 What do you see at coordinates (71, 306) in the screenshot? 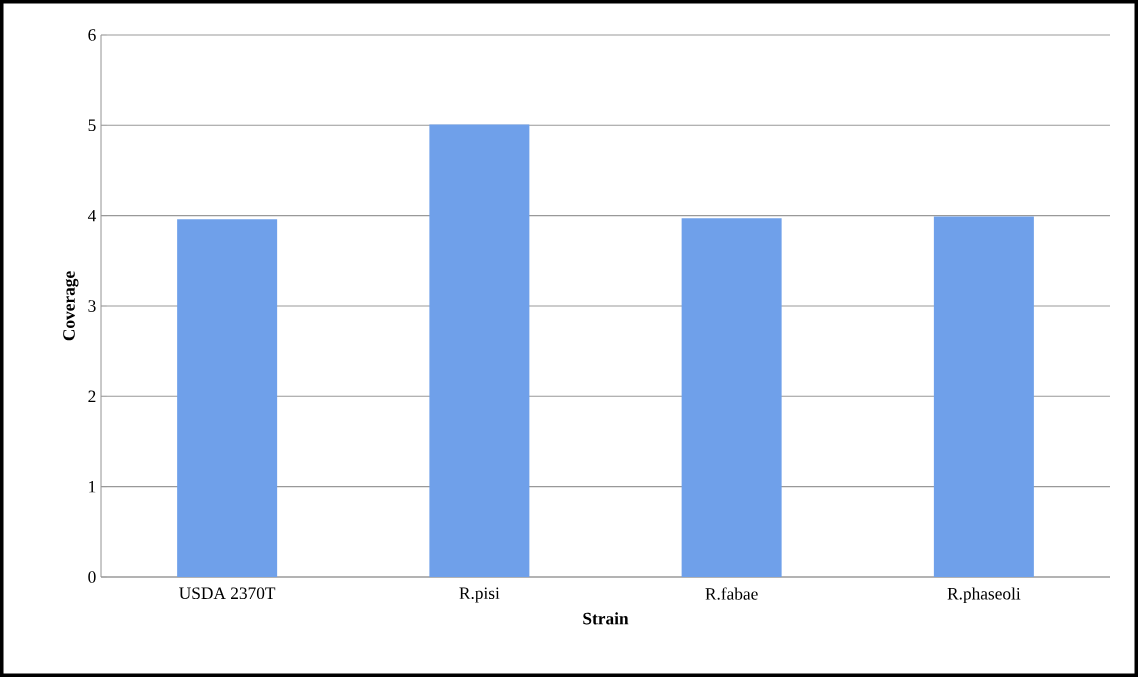
I see `y-axis-title: Coverage` at bounding box center [71, 306].